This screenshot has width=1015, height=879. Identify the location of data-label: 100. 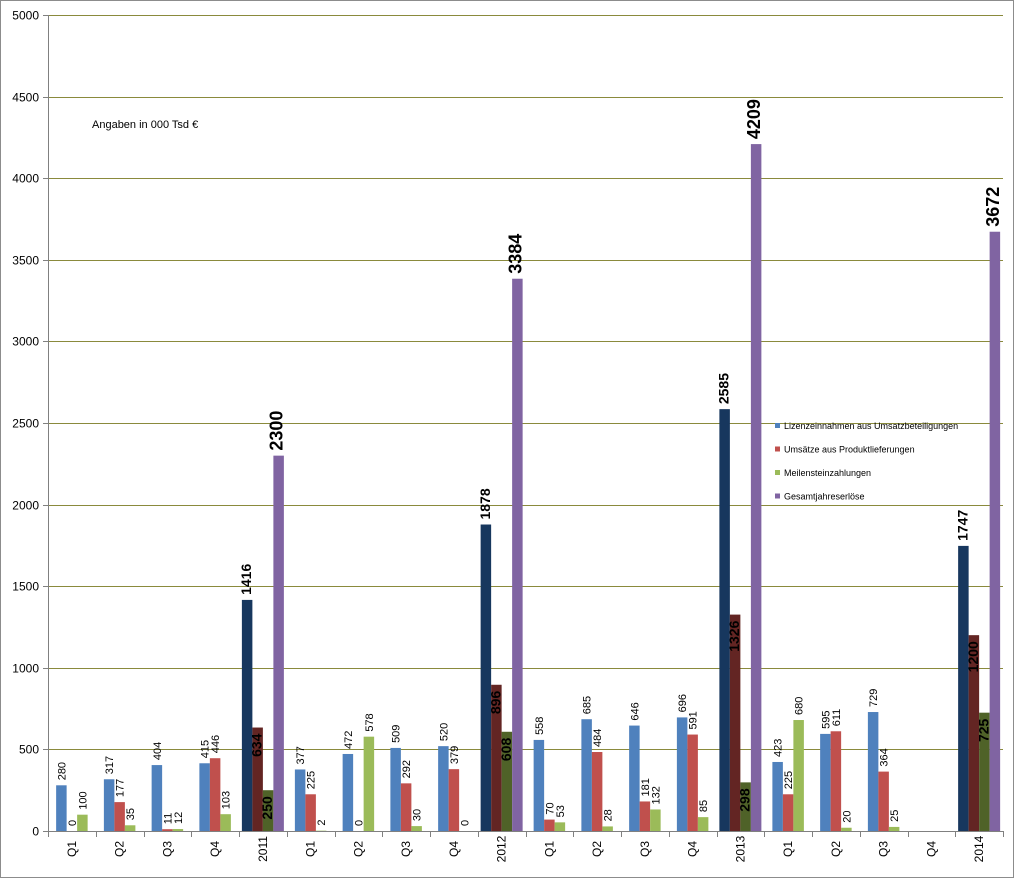
(83, 800).